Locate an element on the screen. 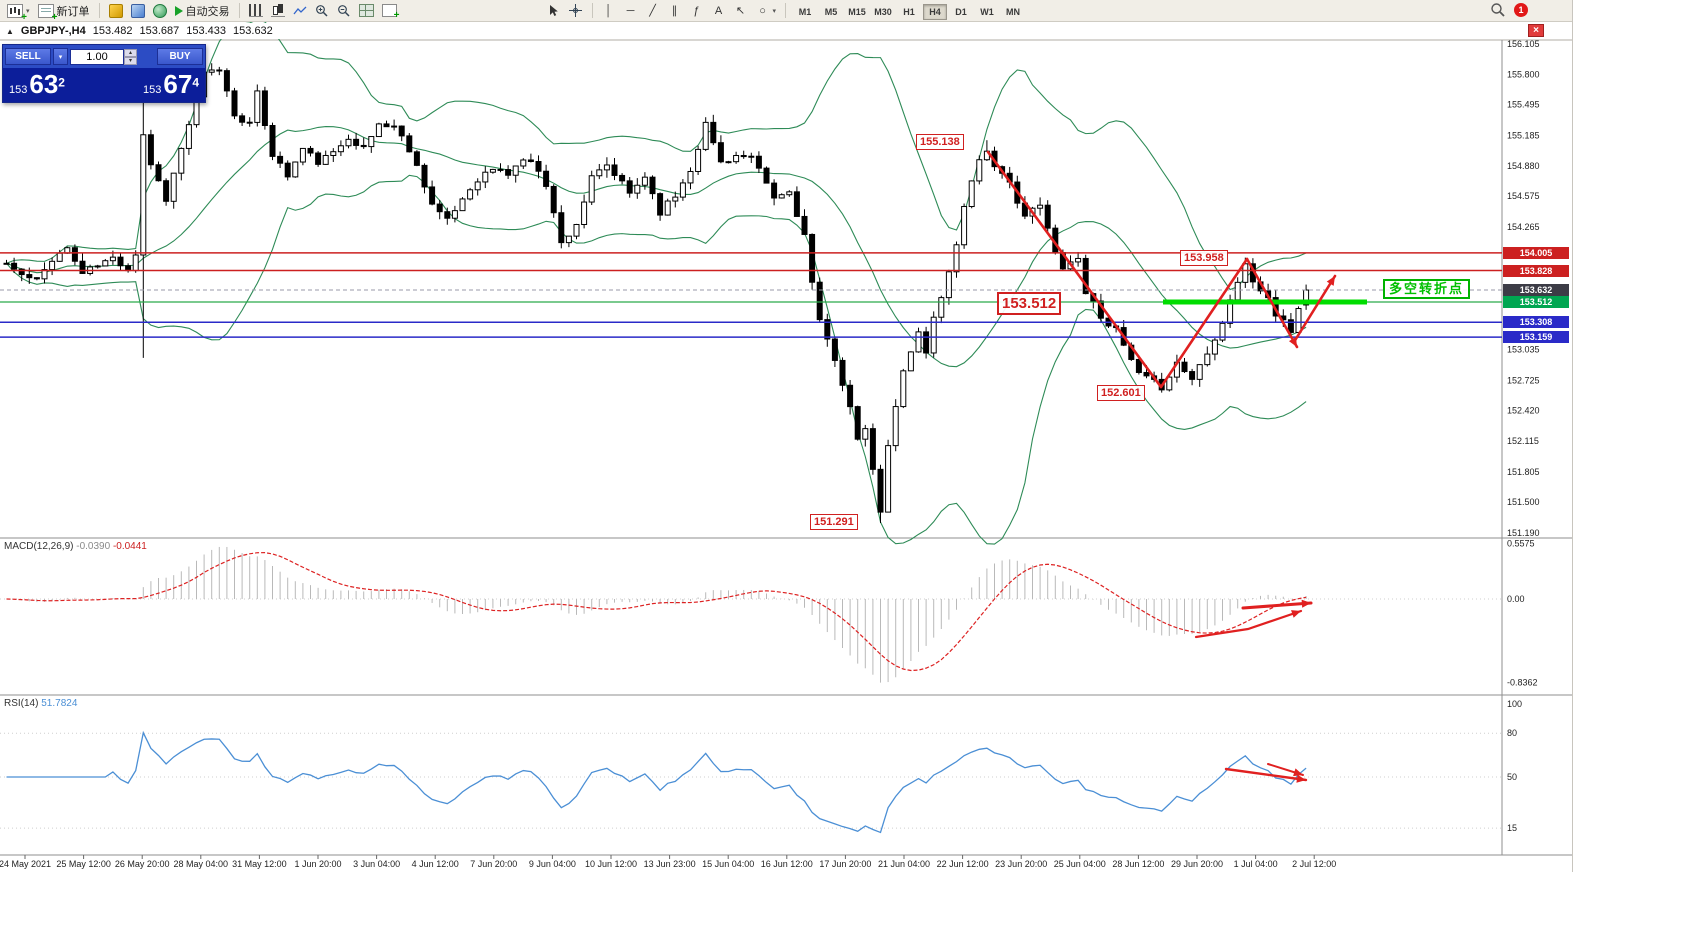  vertical-line-icon: │ is located at coordinates (608, 10).